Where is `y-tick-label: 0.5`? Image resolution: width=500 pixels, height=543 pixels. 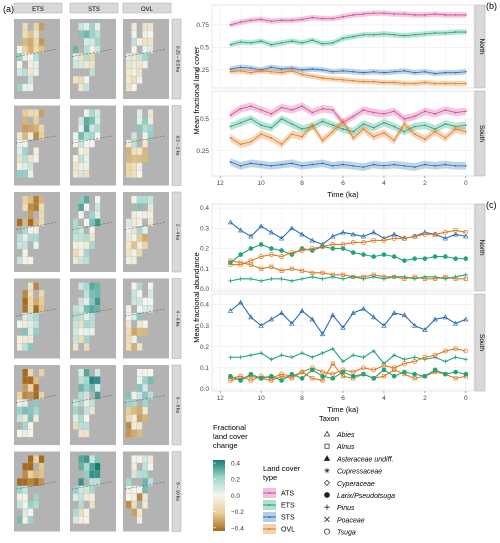 y-tick-label: 0.5 is located at coordinates (204, 48).